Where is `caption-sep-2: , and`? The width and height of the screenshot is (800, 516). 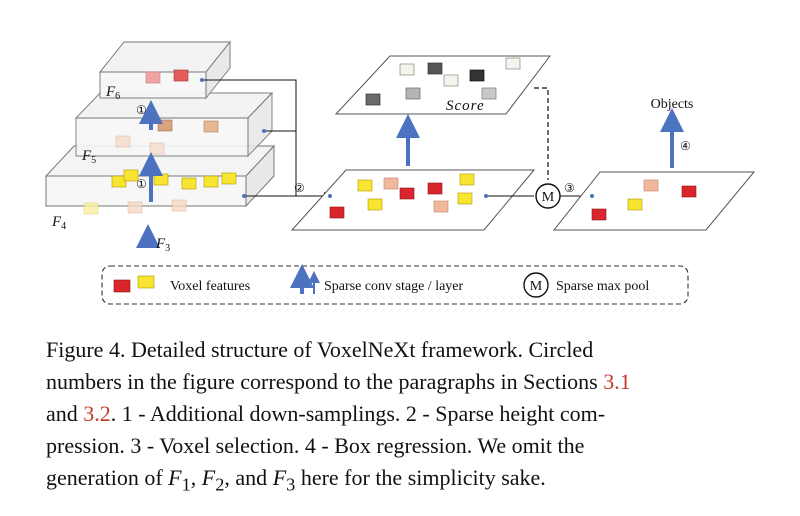
caption-sep-2: , and is located at coordinates (248, 477).